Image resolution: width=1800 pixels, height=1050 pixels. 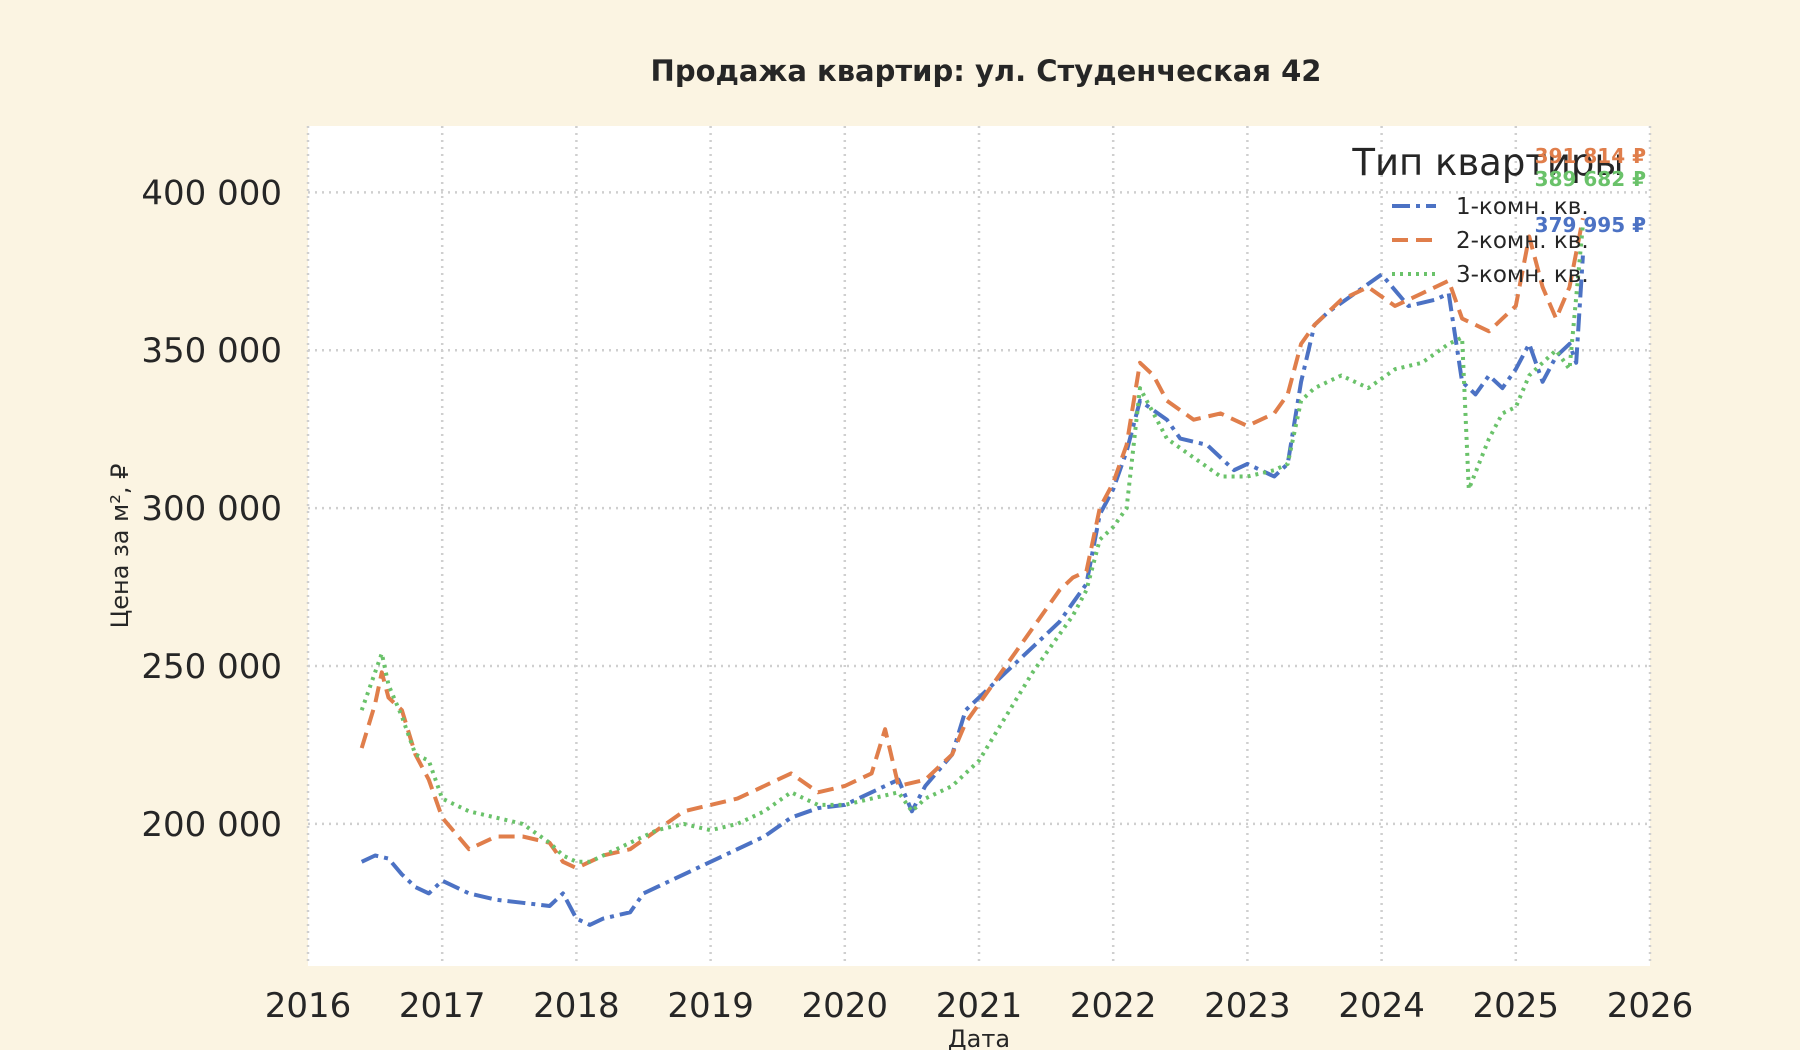 I want to click on y-axis-ticks: 200 000 250 000 300 000 350 000 400 000, so click(x=211, y=509).